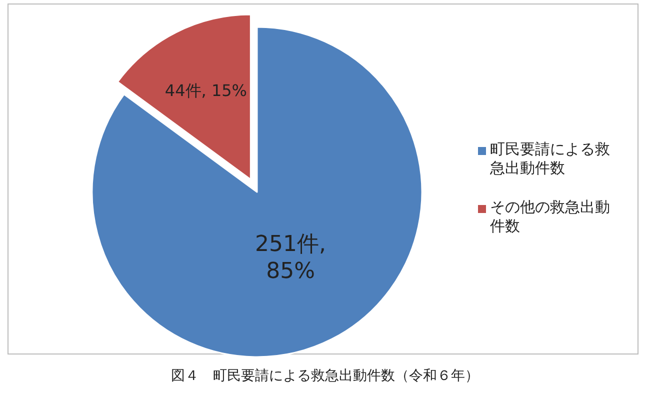 The width and height of the screenshot is (650, 395). What do you see at coordinates (550, 159) in the screenshot?
I see `legend-label: 町民要請による救急出動件数` at bounding box center [550, 159].